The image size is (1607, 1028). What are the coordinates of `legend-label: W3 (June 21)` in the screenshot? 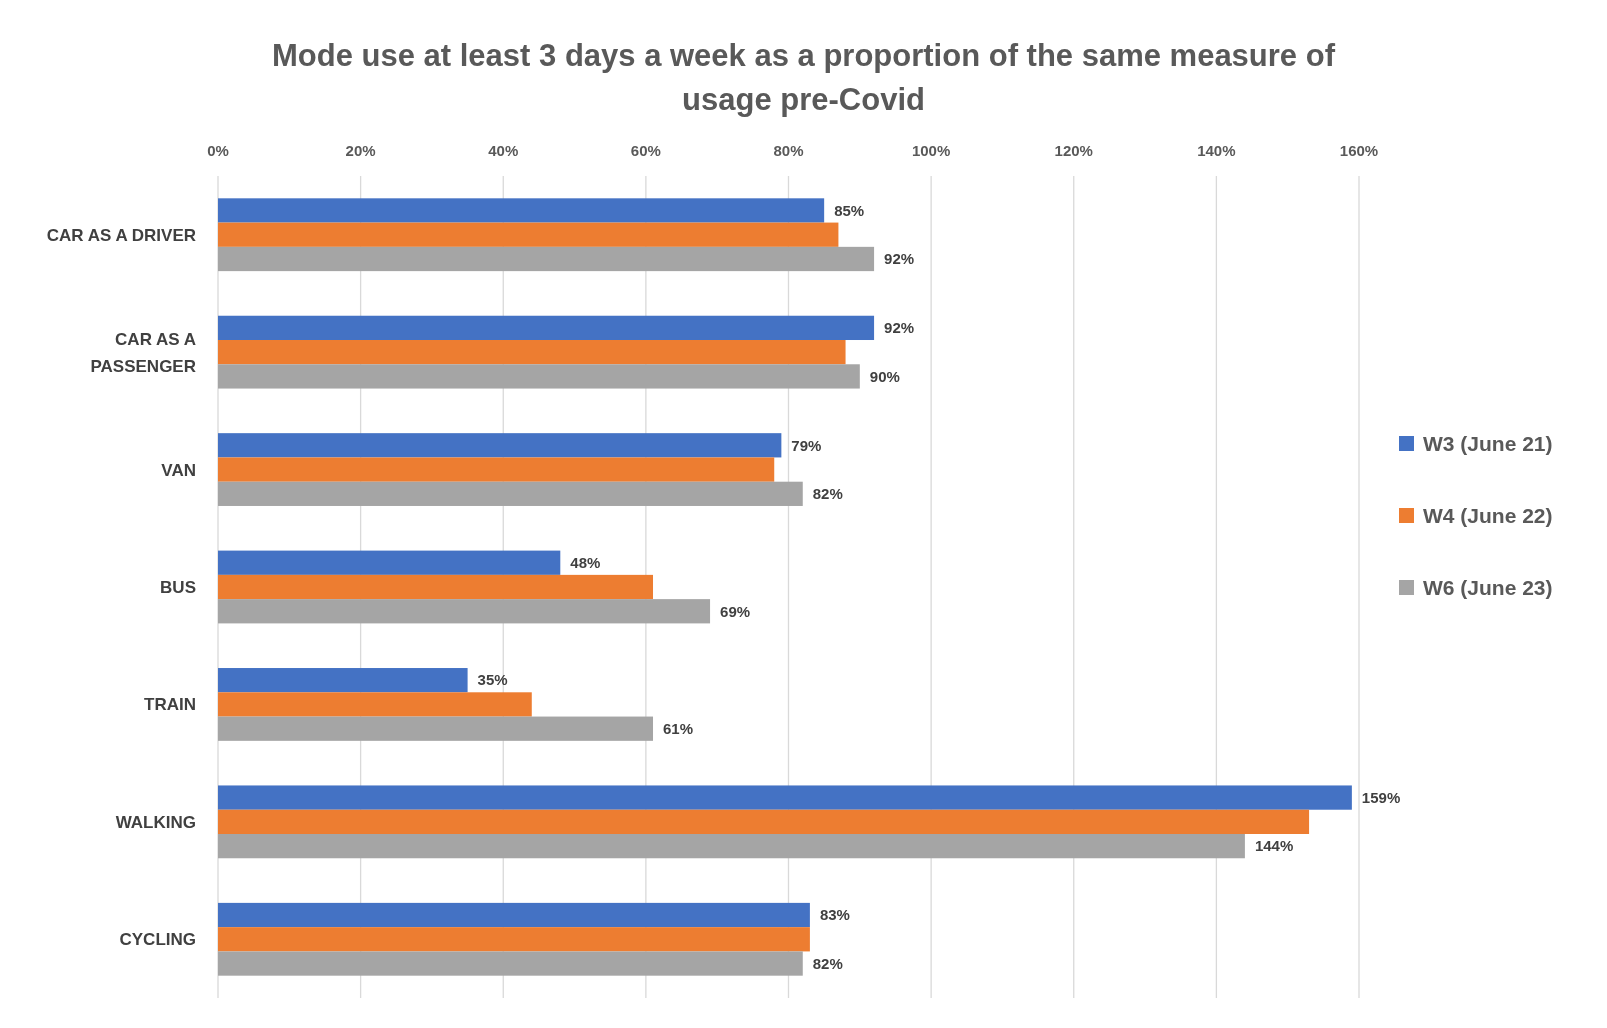 It's located at (1488, 444).